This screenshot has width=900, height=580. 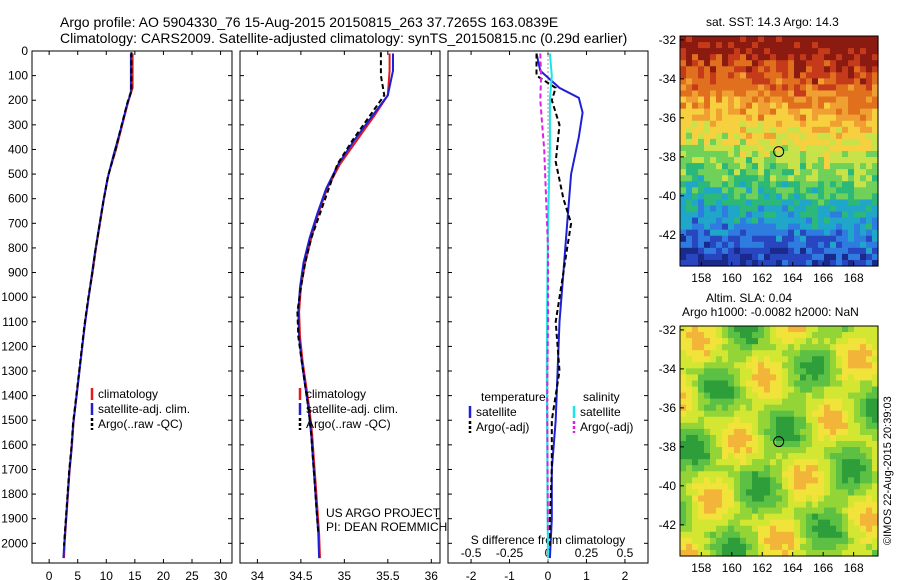 I want to click on map-x-tick-label: 164, so click(x=793, y=278).